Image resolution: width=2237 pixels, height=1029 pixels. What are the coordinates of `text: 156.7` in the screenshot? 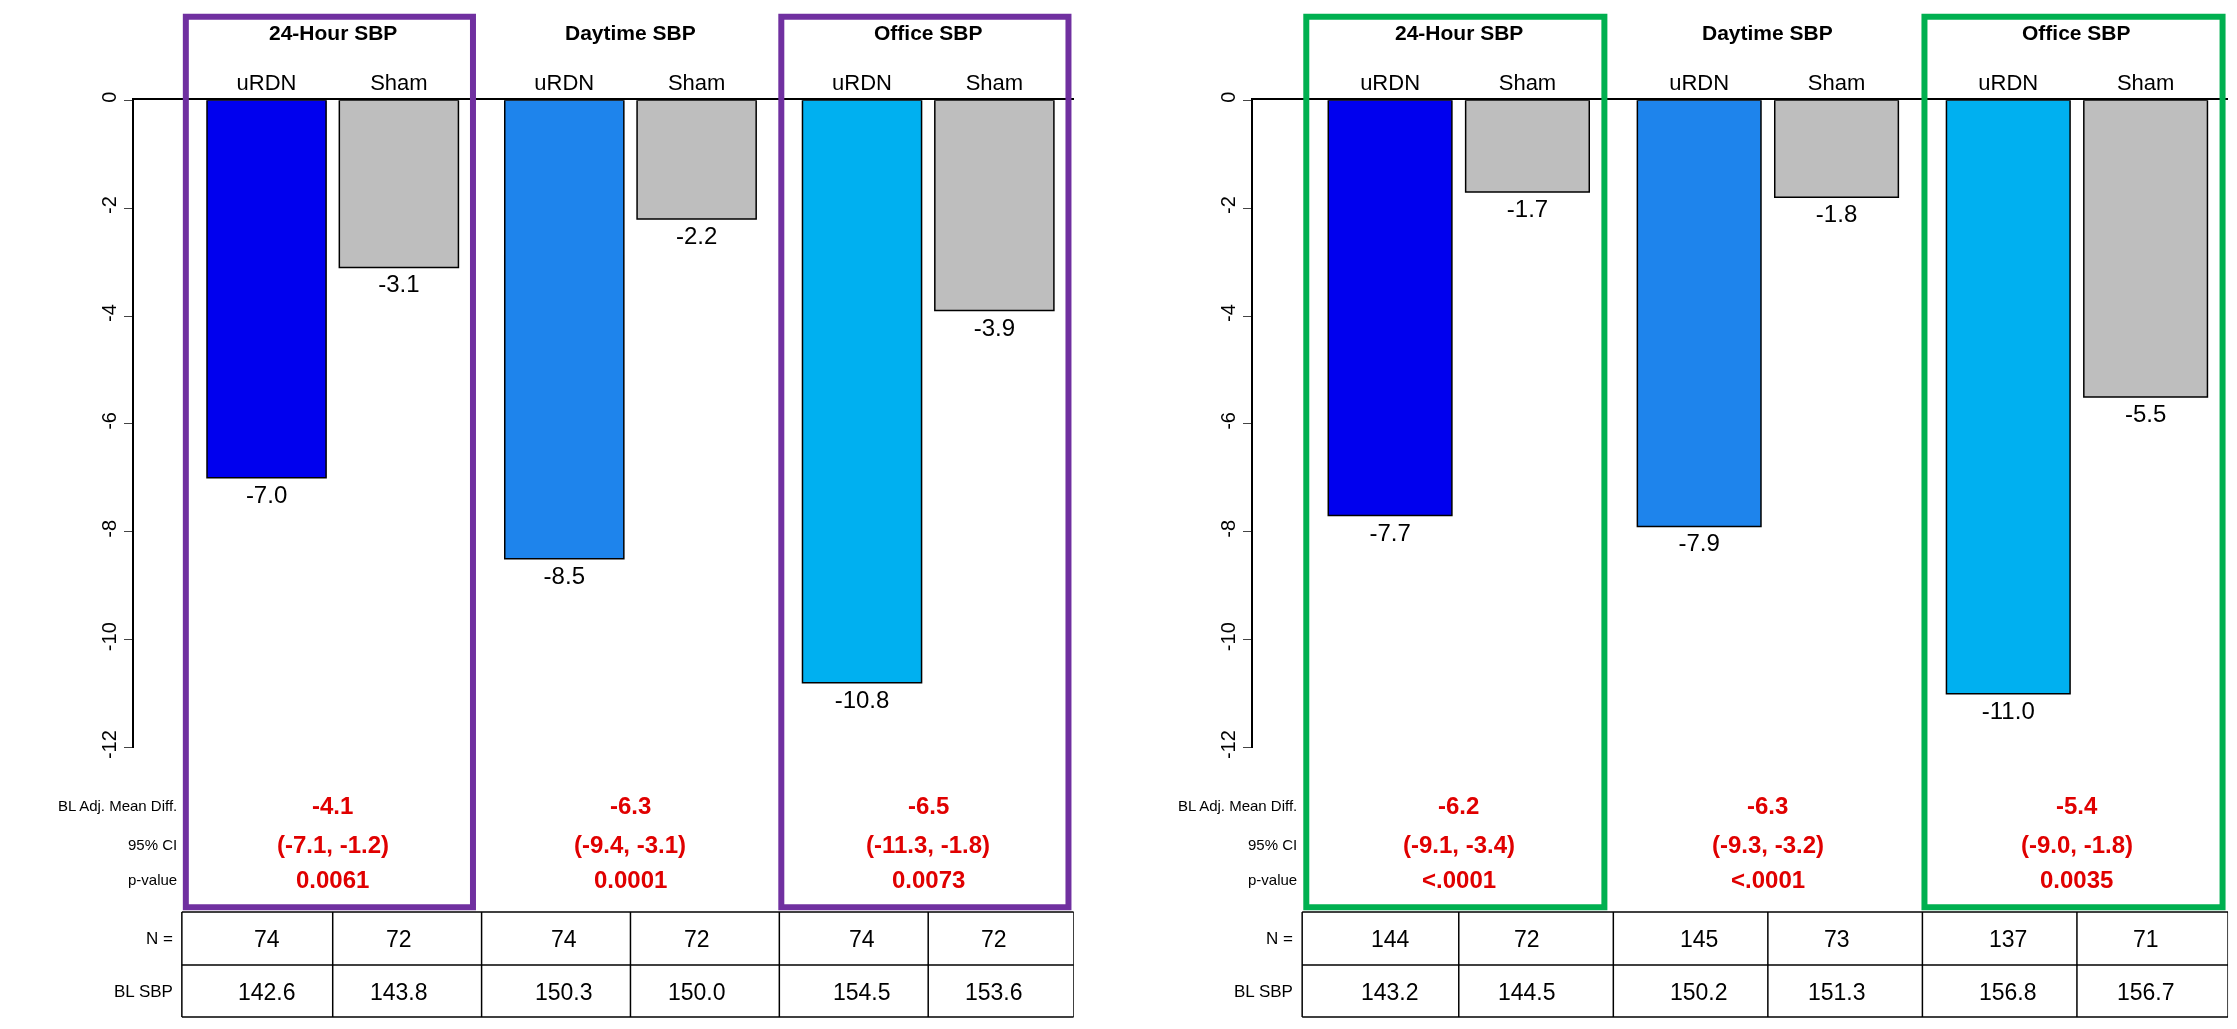 It's located at (2146, 992).